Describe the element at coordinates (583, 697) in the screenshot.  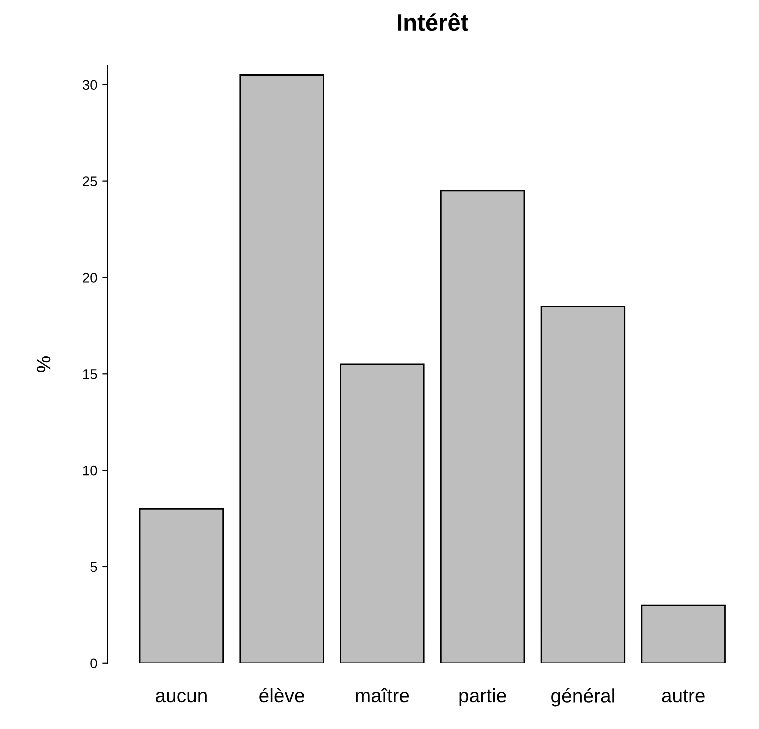
I see `x-tick-label: général` at that location.